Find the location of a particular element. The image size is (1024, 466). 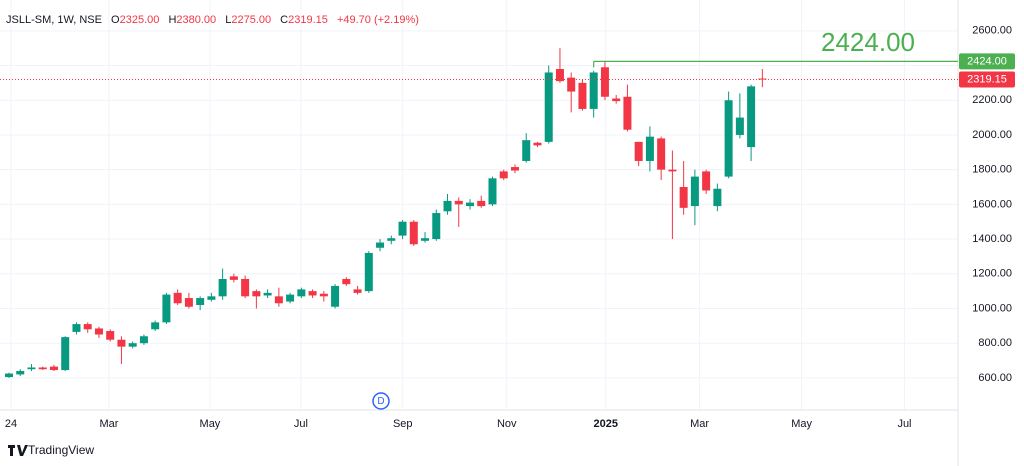

logo-icon is located at coordinates (18, 450).